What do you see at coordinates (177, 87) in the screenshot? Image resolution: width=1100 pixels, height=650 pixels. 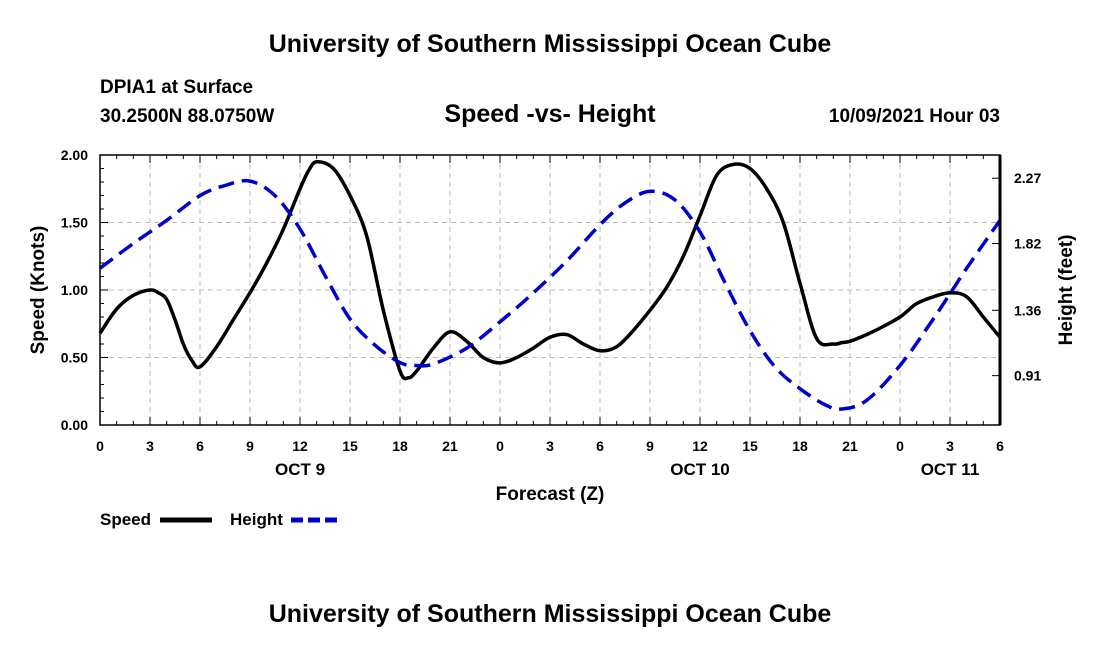 I see `station-name: DPIA1 at Surface` at bounding box center [177, 87].